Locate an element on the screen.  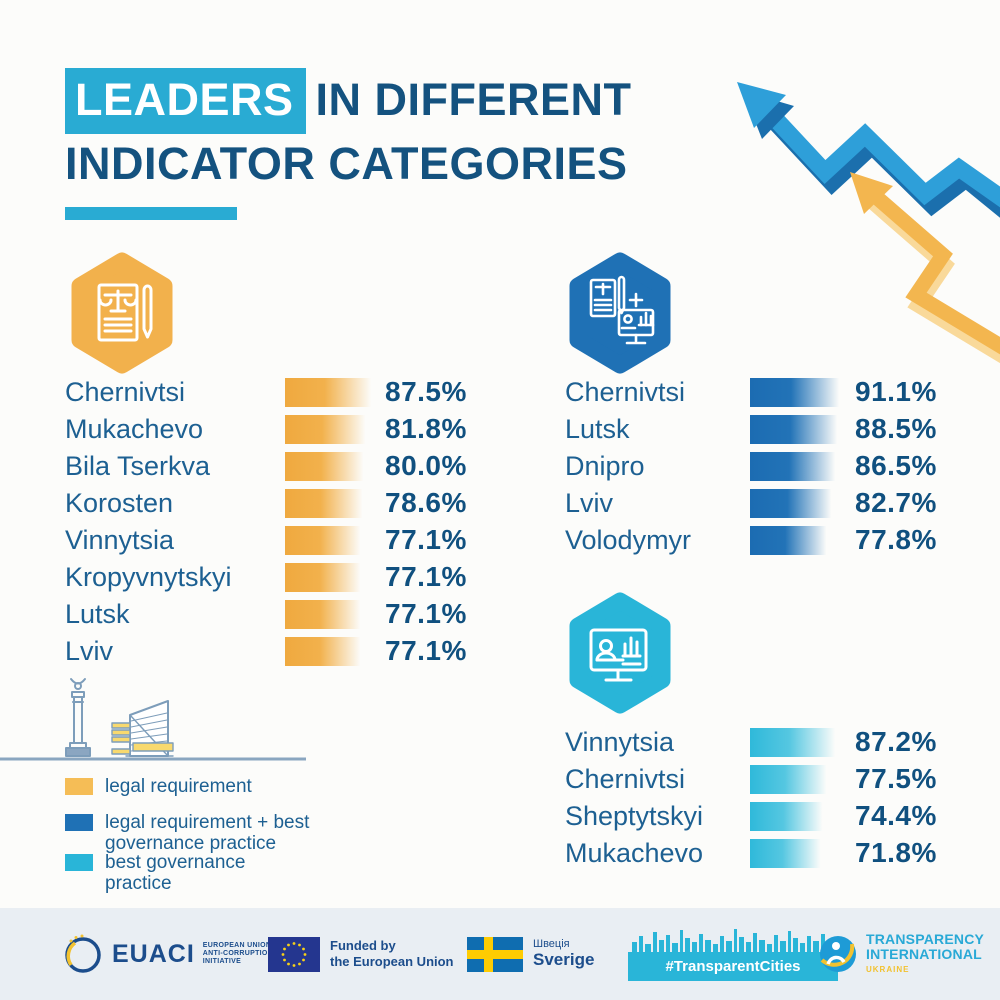
percent-label: 74.4% is located at coordinates (896, 815).